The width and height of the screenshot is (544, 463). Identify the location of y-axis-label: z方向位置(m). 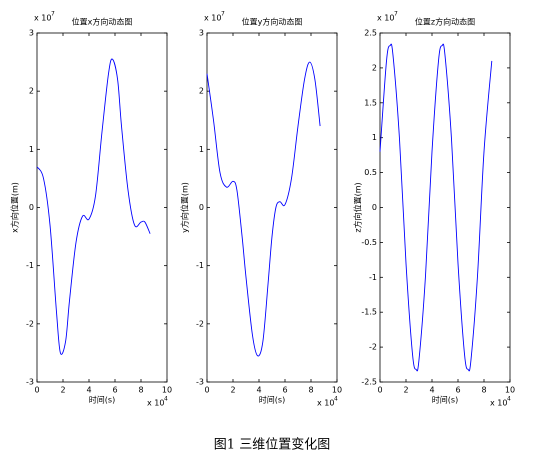
(358, 207).